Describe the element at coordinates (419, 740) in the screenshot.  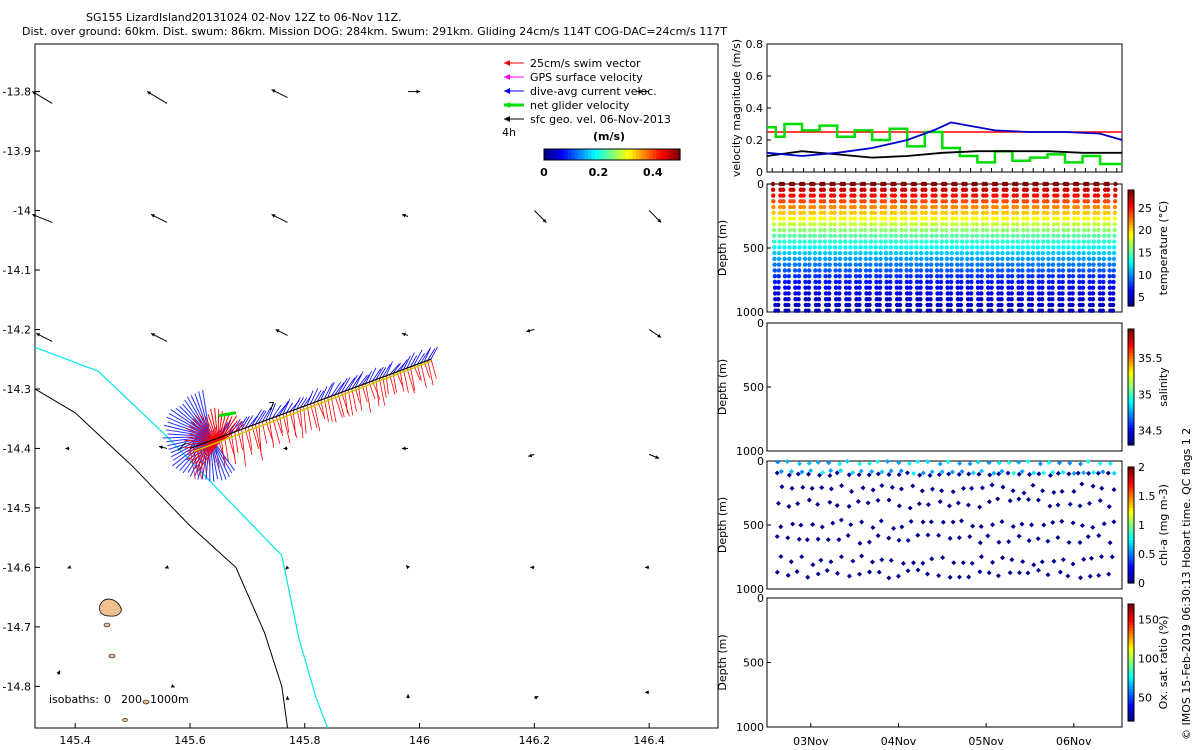
I see `map-x-tick-label: 146` at that location.